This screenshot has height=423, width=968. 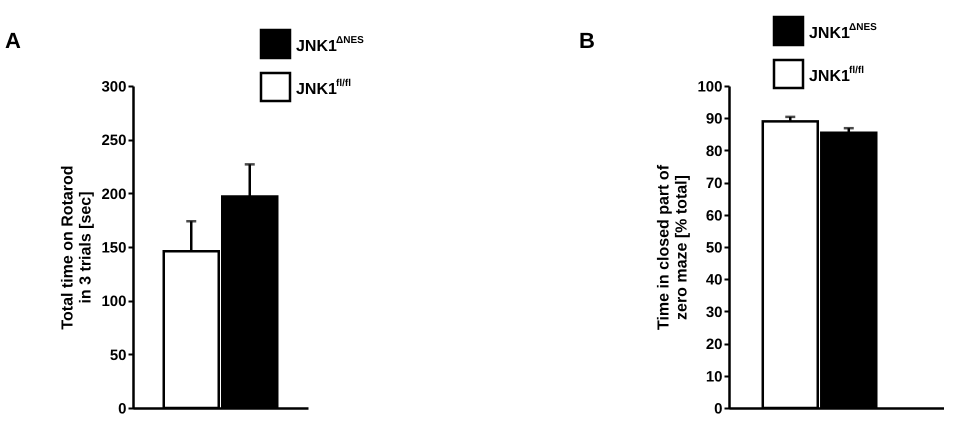 What do you see at coordinates (714, 345) in the screenshot?
I see `y-tick-label: 20` at bounding box center [714, 345].